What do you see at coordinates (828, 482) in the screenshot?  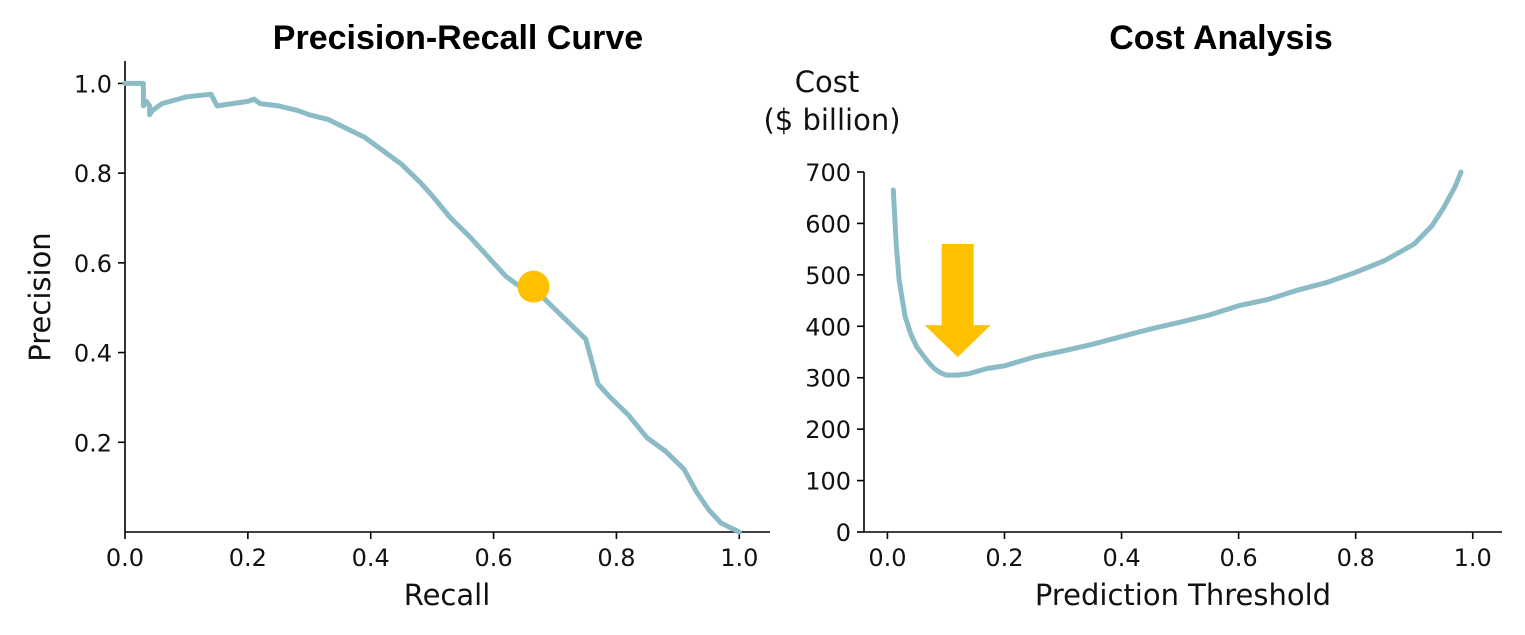 I see `y-tick-label: 100` at bounding box center [828, 482].